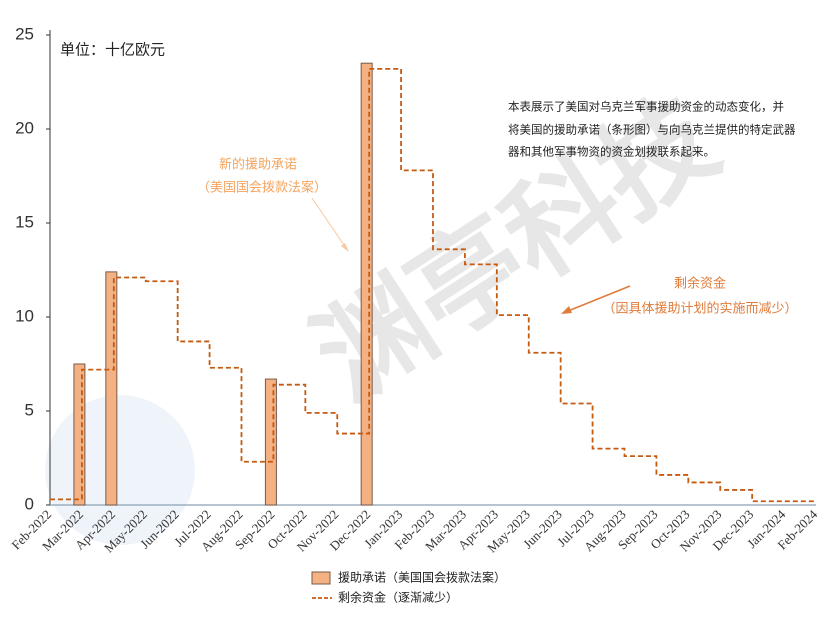  What do you see at coordinates (258, 165) in the screenshot?
I see `annotation: 新的援助承诺` at bounding box center [258, 165].